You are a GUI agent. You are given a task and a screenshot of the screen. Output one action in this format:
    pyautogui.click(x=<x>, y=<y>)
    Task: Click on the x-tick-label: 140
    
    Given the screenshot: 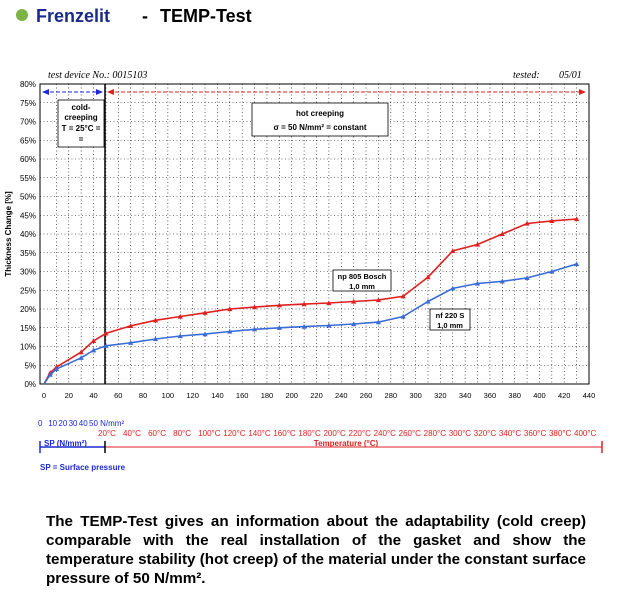 What is the action you would take?
    pyautogui.click(x=217, y=395)
    